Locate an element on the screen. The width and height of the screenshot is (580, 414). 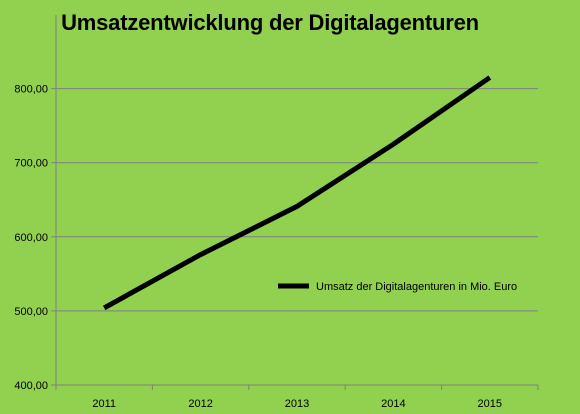
x-tick-label: 2013 is located at coordinates (297, 404).